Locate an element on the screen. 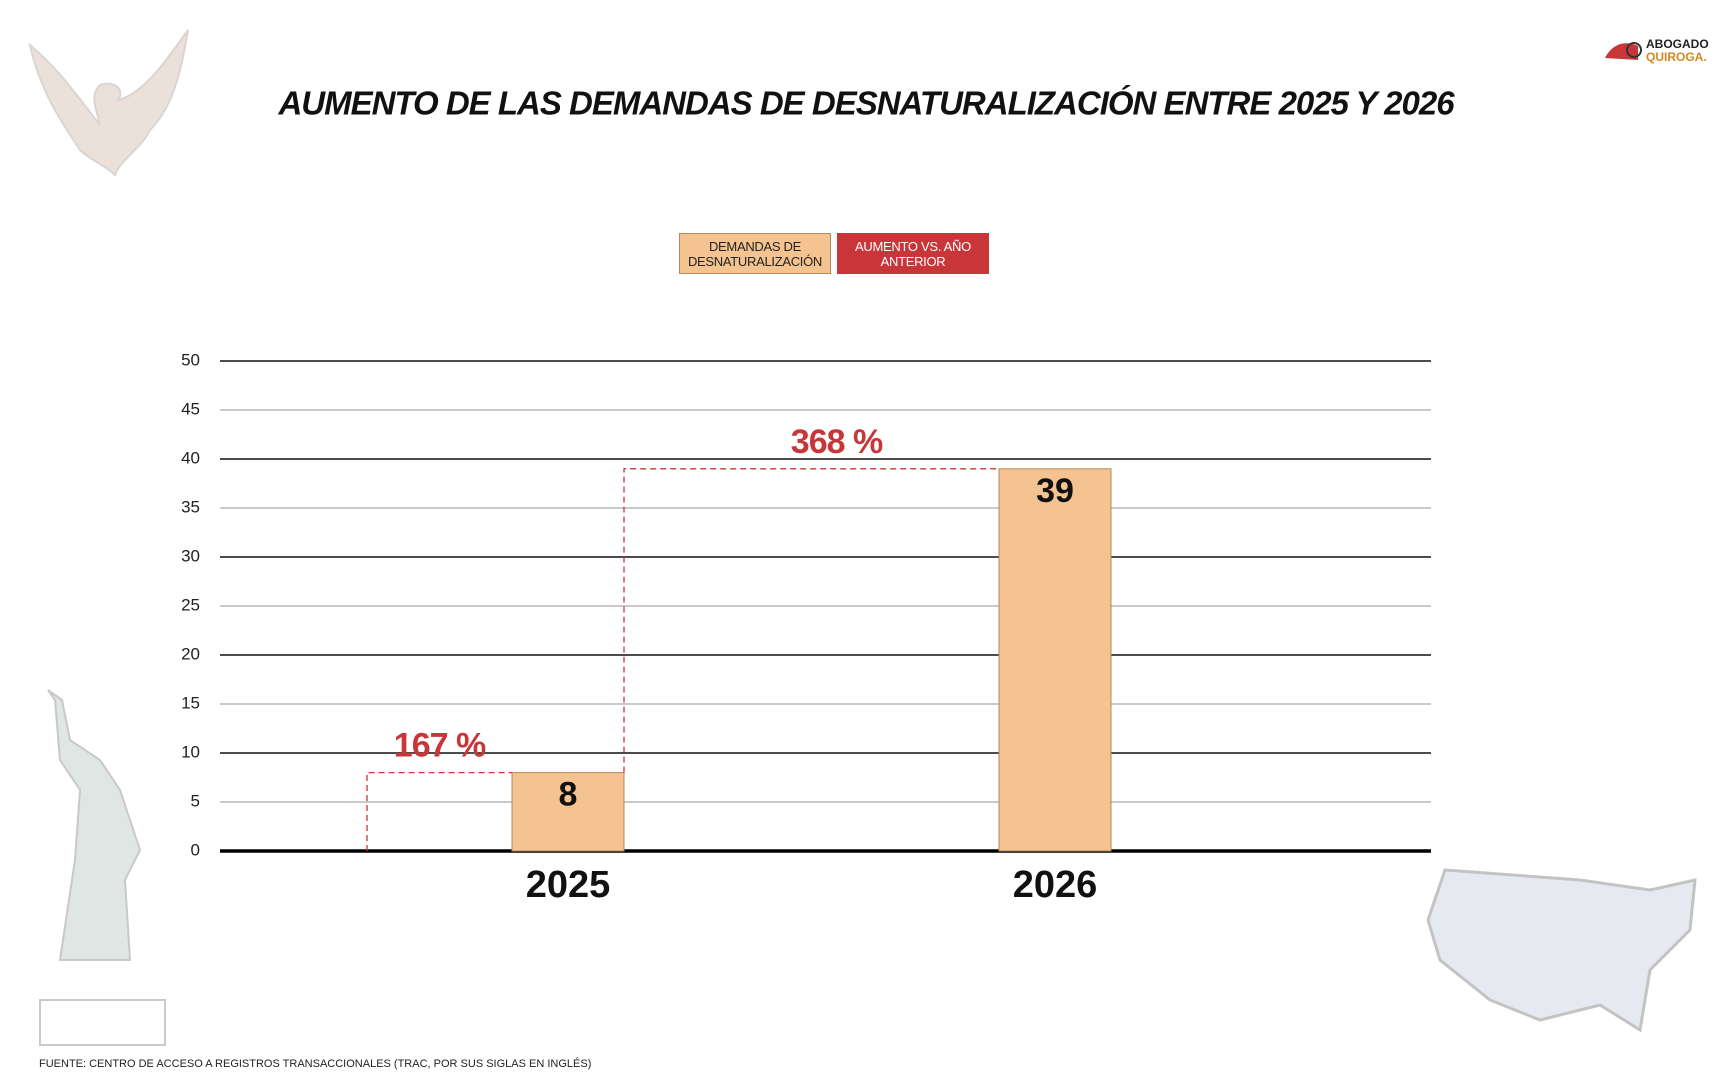 This screenshot has height=1080, width=1728. increase-label: 167 % is located at coordinates (440, 746).